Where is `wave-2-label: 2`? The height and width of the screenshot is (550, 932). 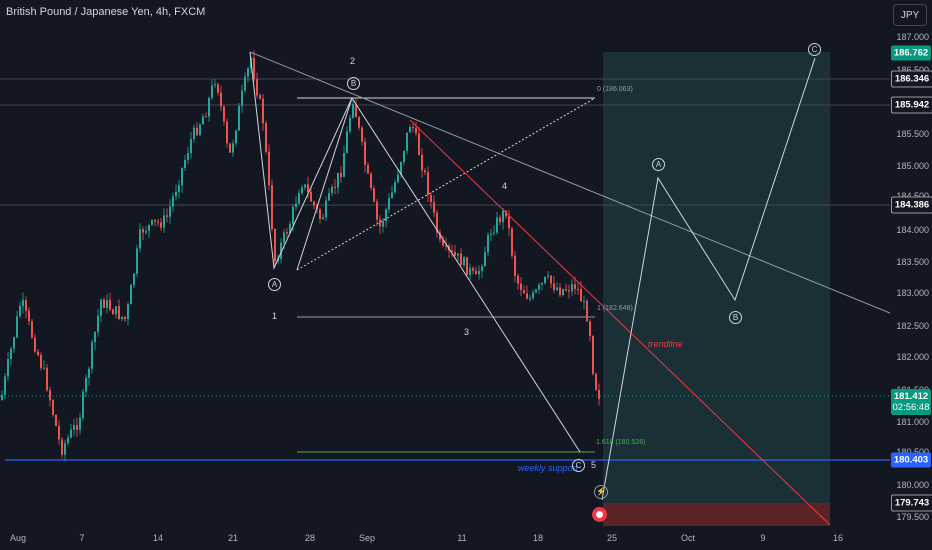 wave-2-label: 2 is located at coordinates (353, 61).